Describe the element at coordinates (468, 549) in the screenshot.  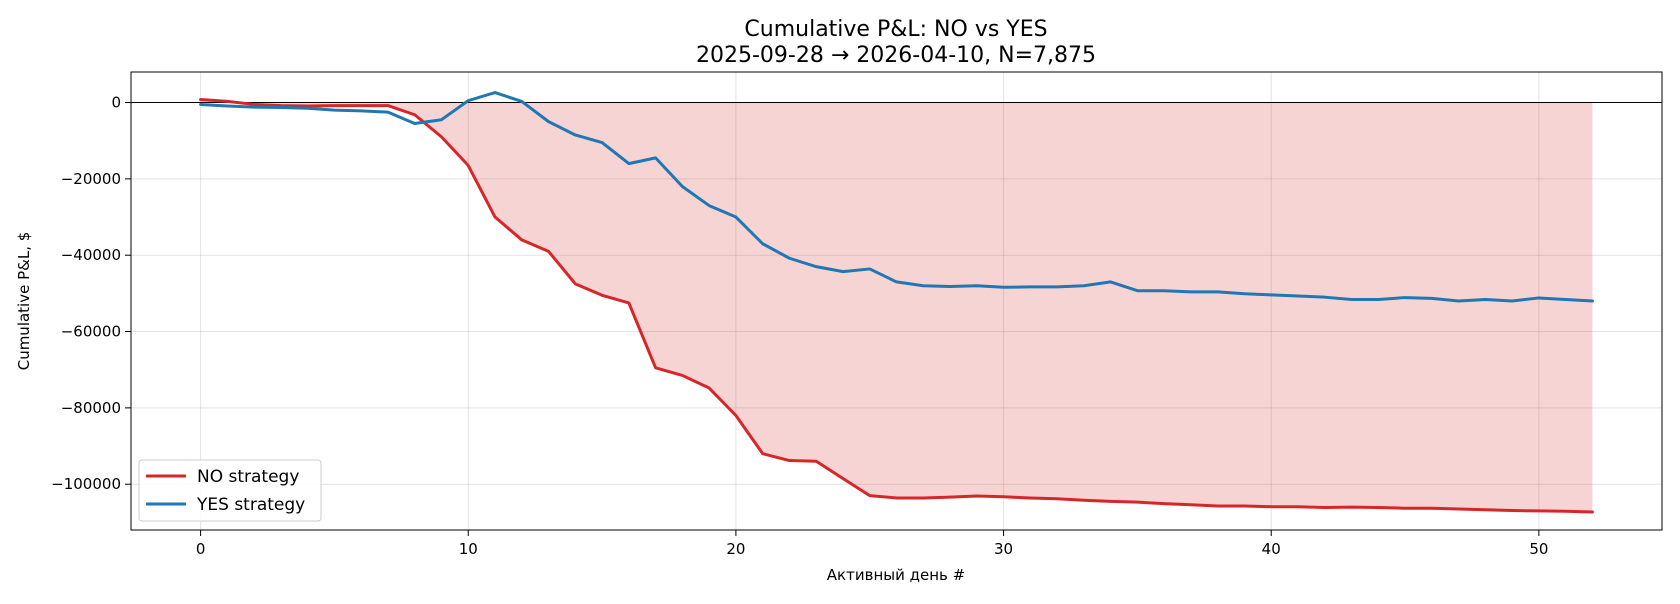
I see `x-tick-label: 10` at that location.